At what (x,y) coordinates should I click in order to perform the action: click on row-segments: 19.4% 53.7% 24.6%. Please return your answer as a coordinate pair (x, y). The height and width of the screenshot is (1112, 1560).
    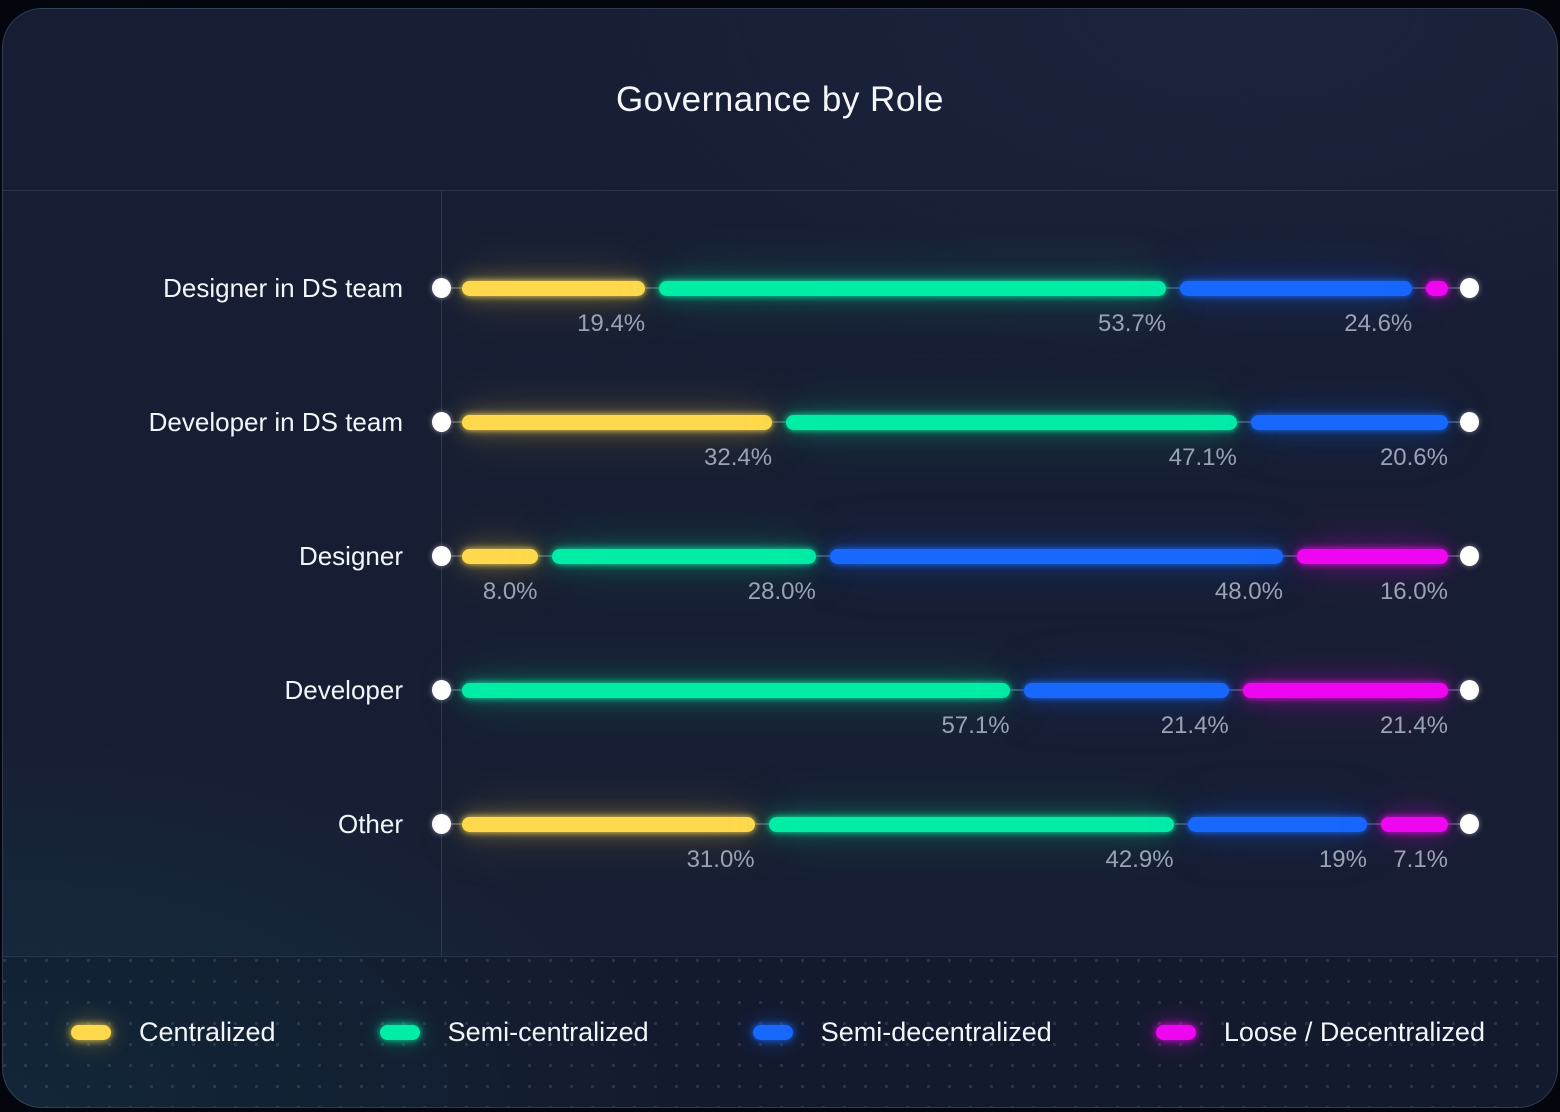
    Looking at the image, I should click on (955, 308).